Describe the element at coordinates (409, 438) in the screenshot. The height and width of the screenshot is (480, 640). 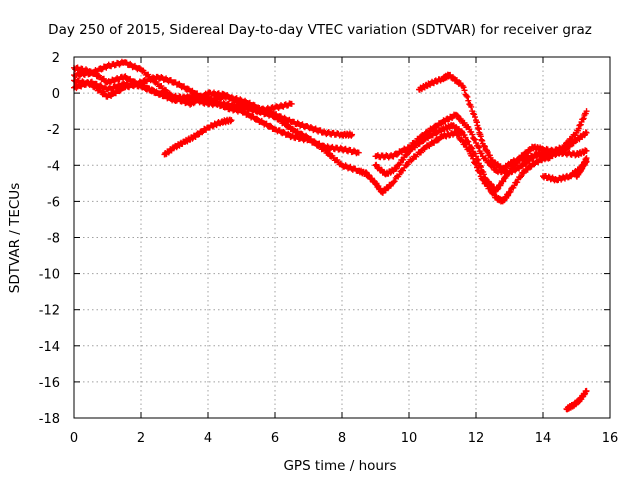
I see `x-tick-label: 10` at that location.